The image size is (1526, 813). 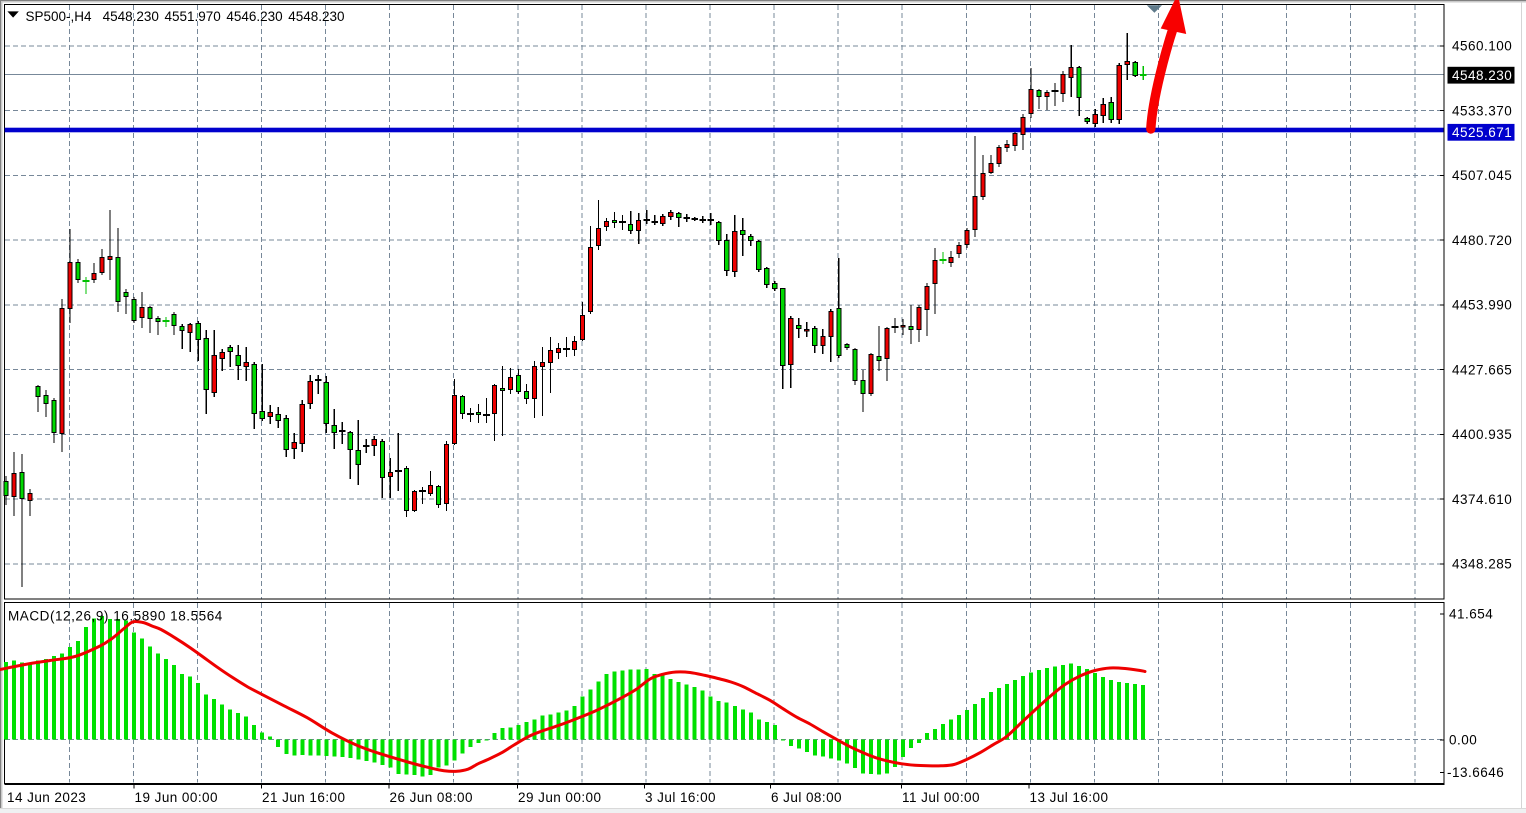 I want to click on svg-text: 4374.610, so click(x=1482, y=499).